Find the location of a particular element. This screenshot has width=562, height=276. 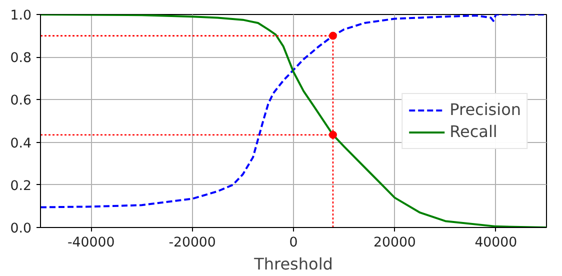

x-tick-label: 0 is located at coordinates (293, 243).